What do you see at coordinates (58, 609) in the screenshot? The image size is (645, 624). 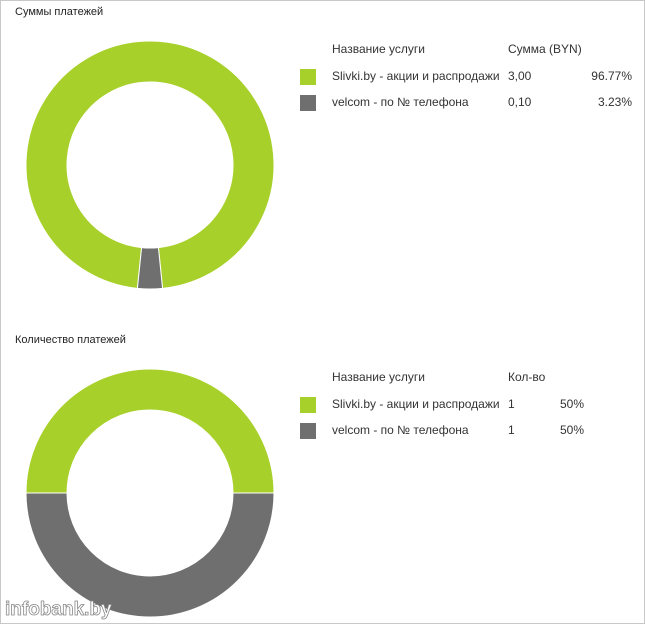 I see `watermark: infobank.by` at bounding box center [58, 609].